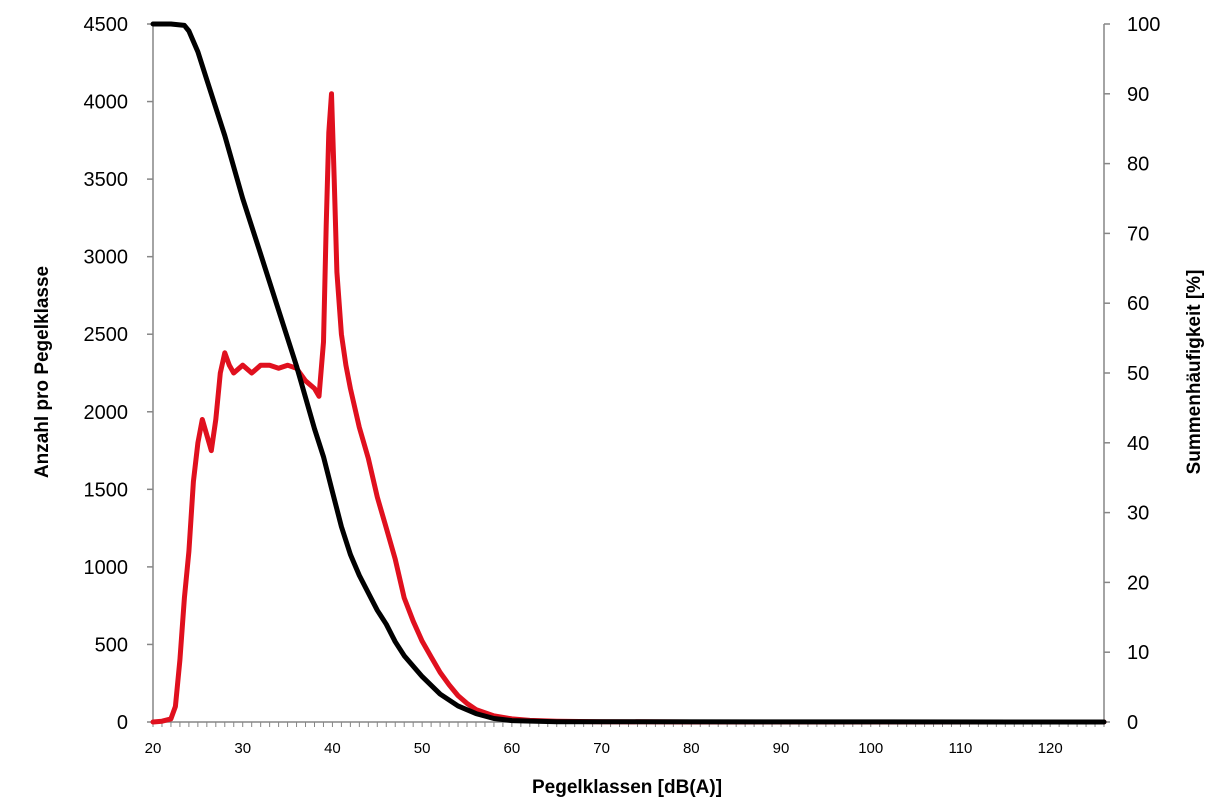 Image resolution: width=1212 pixels, height=801 pixels. What do you see at coordinates (1138, 653) in the screenshot?
I see `y-right-tick-label: 10` at bounding box center [1138, 653].